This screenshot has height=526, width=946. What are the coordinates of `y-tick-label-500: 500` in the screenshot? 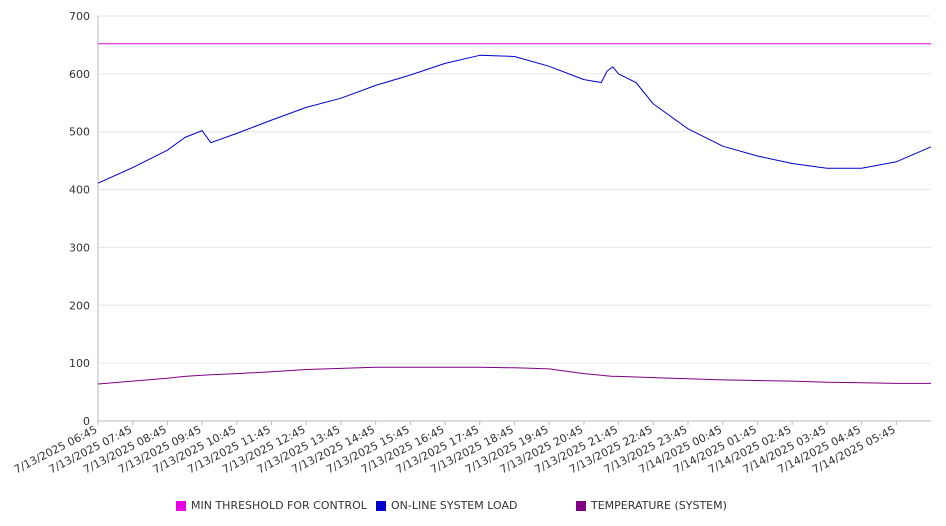 It's located at (79, 132).